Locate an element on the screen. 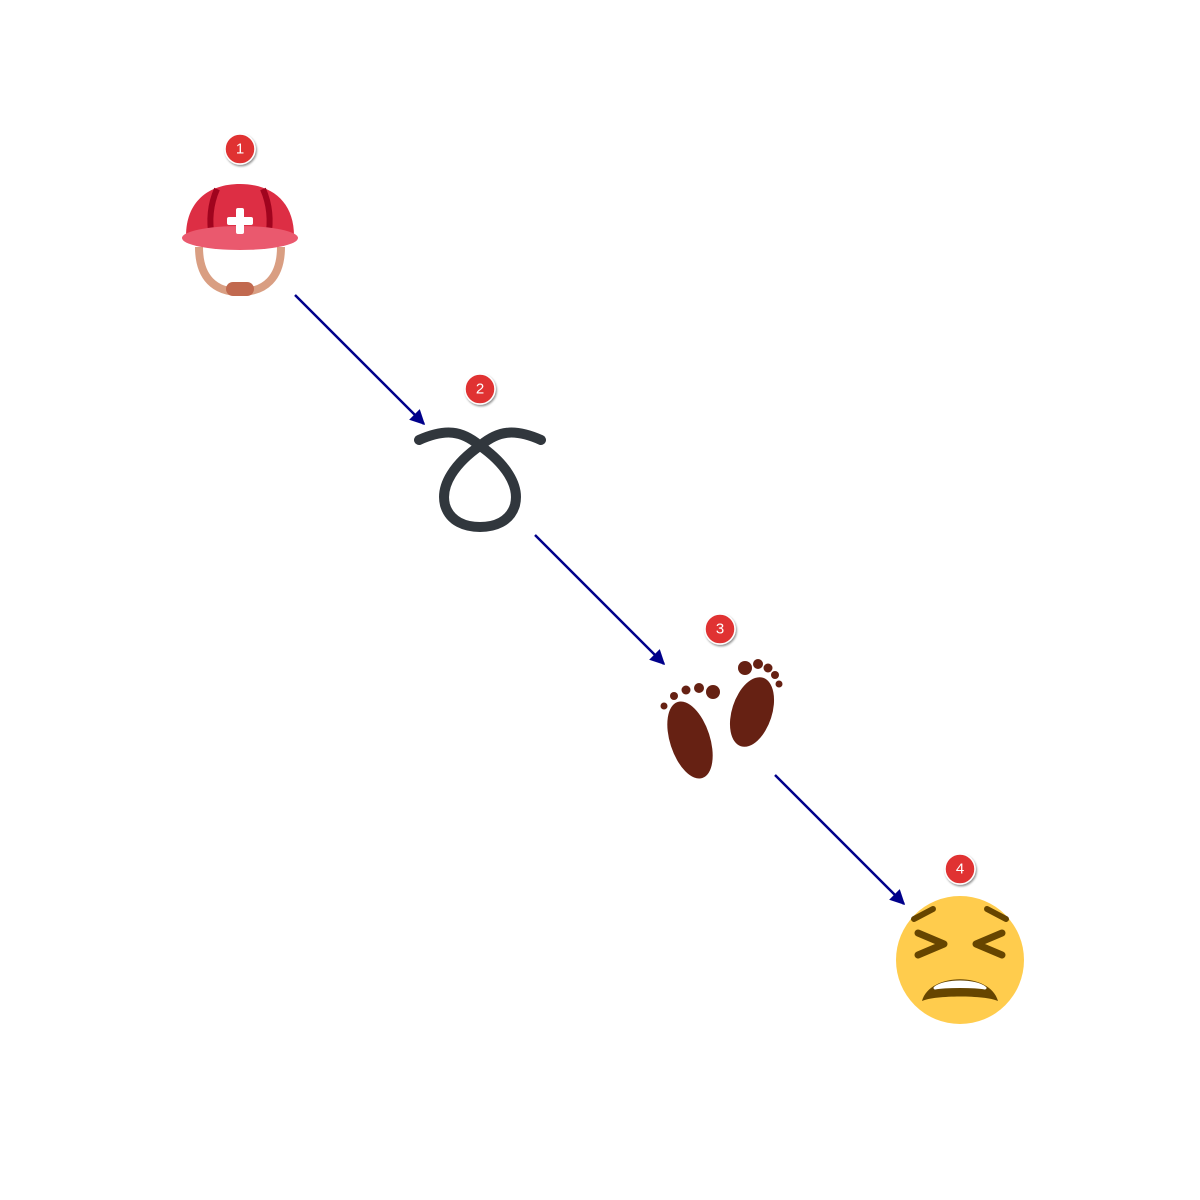 This screenshot has height=1200, width=1200. footprints-icon is located at coordinates (721, 719).